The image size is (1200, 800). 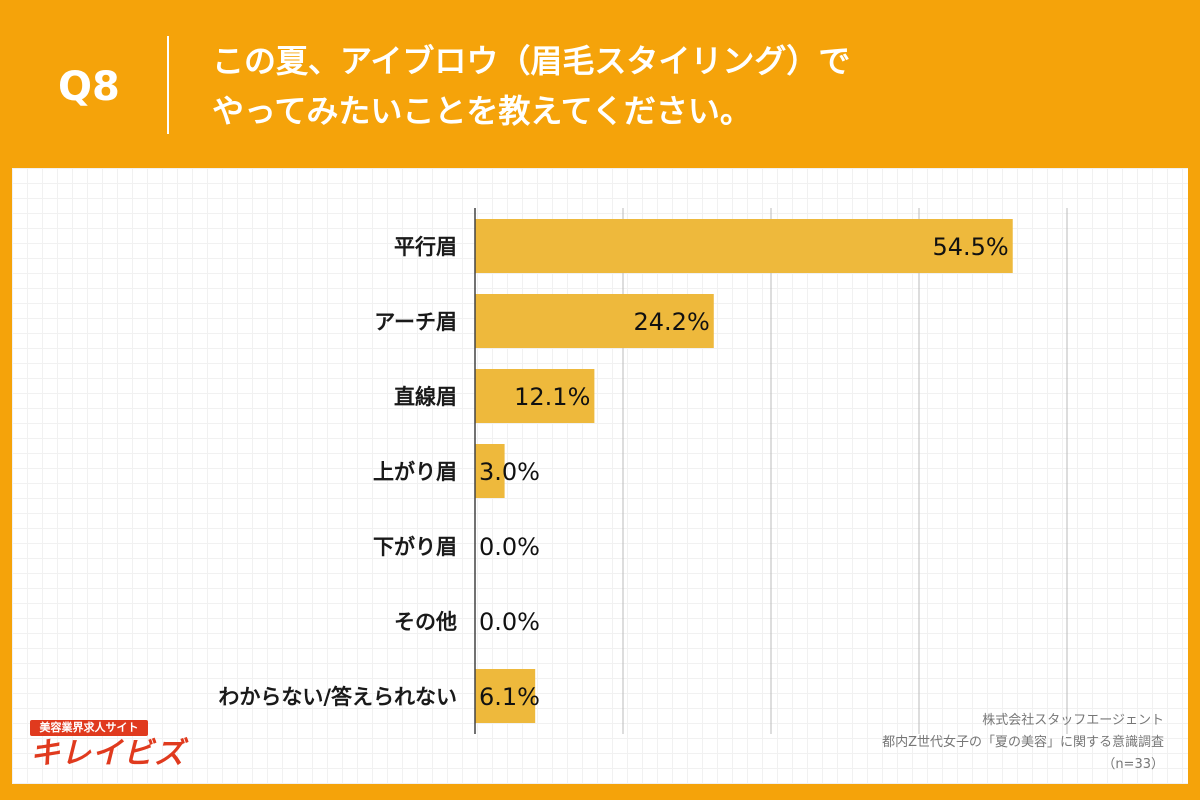 I want to click on data-label-1: 54.5%, so click(x=970, y=247).